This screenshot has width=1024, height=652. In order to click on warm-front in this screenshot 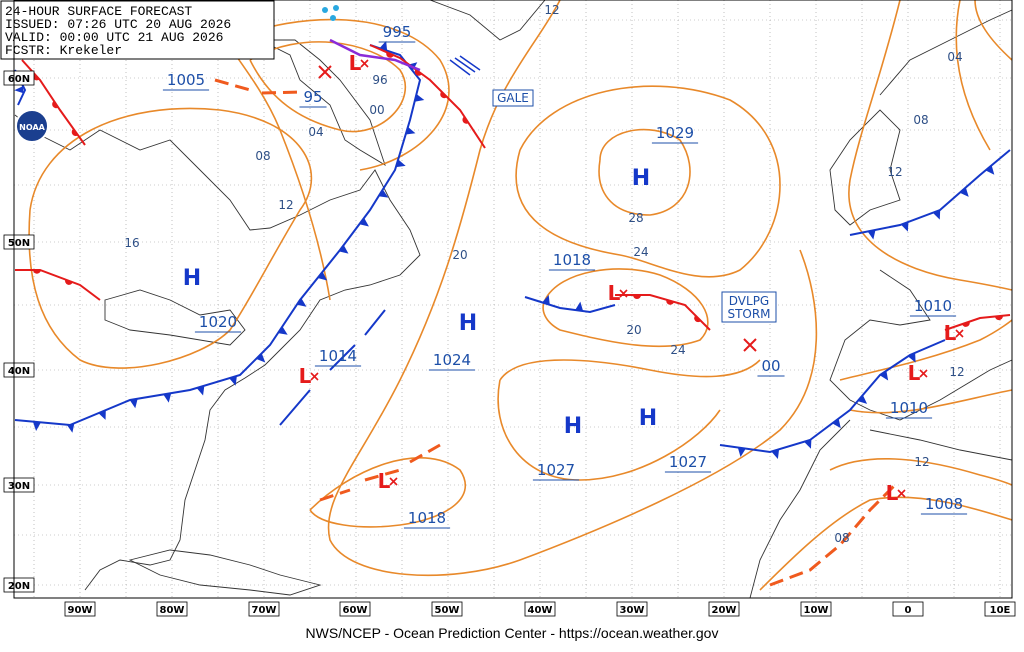, I will do `click(427, 96)`.